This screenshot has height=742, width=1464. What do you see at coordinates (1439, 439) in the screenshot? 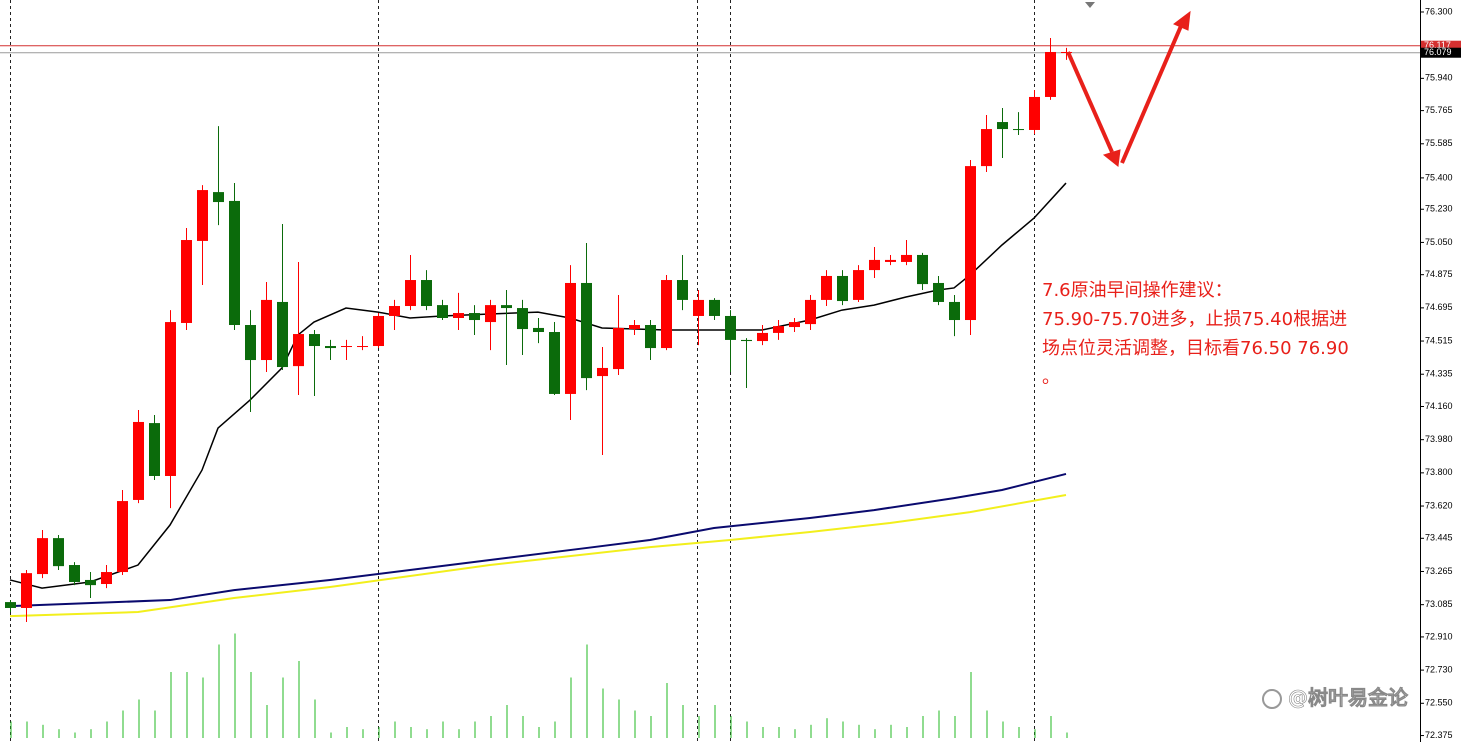
I see `y-tick-label: 73.980` at bounding box center [1439, 439].